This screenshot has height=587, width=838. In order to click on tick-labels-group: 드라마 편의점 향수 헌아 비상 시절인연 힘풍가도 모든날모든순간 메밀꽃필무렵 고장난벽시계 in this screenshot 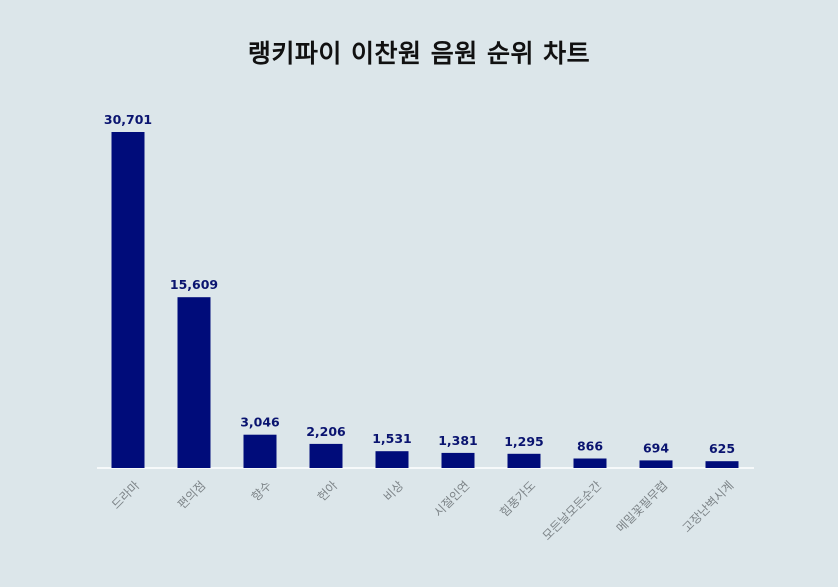, I will do `click(422, 510)`.